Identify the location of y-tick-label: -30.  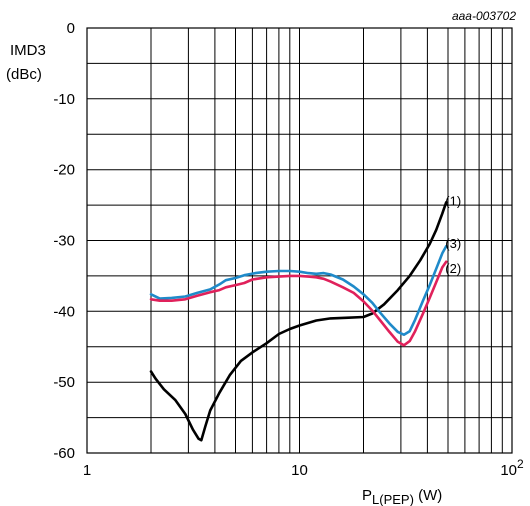
(64, 241).